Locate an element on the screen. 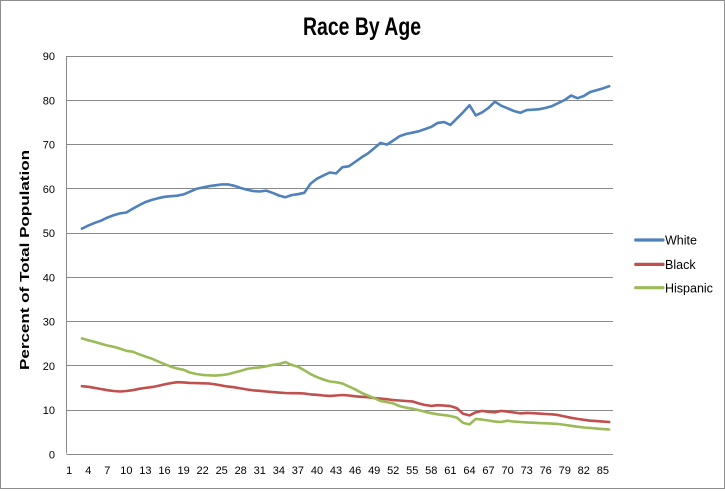 The image size is (725, 493). svg-text: 22 is located at coordinates (202, 471).